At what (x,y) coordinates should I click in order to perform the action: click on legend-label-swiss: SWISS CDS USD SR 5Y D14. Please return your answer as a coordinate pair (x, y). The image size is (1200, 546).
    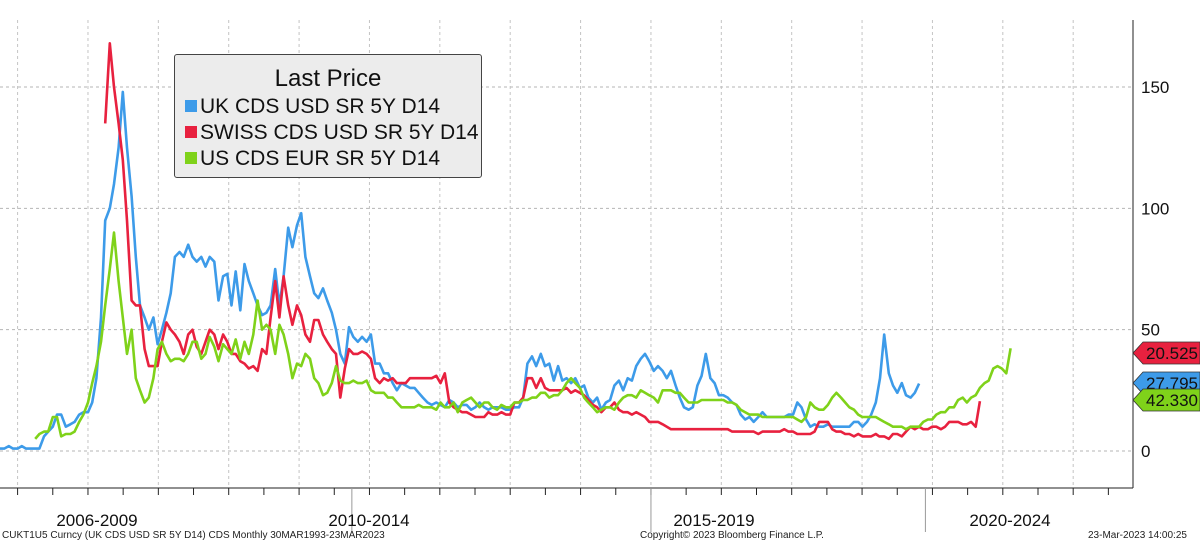
    Looking at the image, I should click on (339, 132).